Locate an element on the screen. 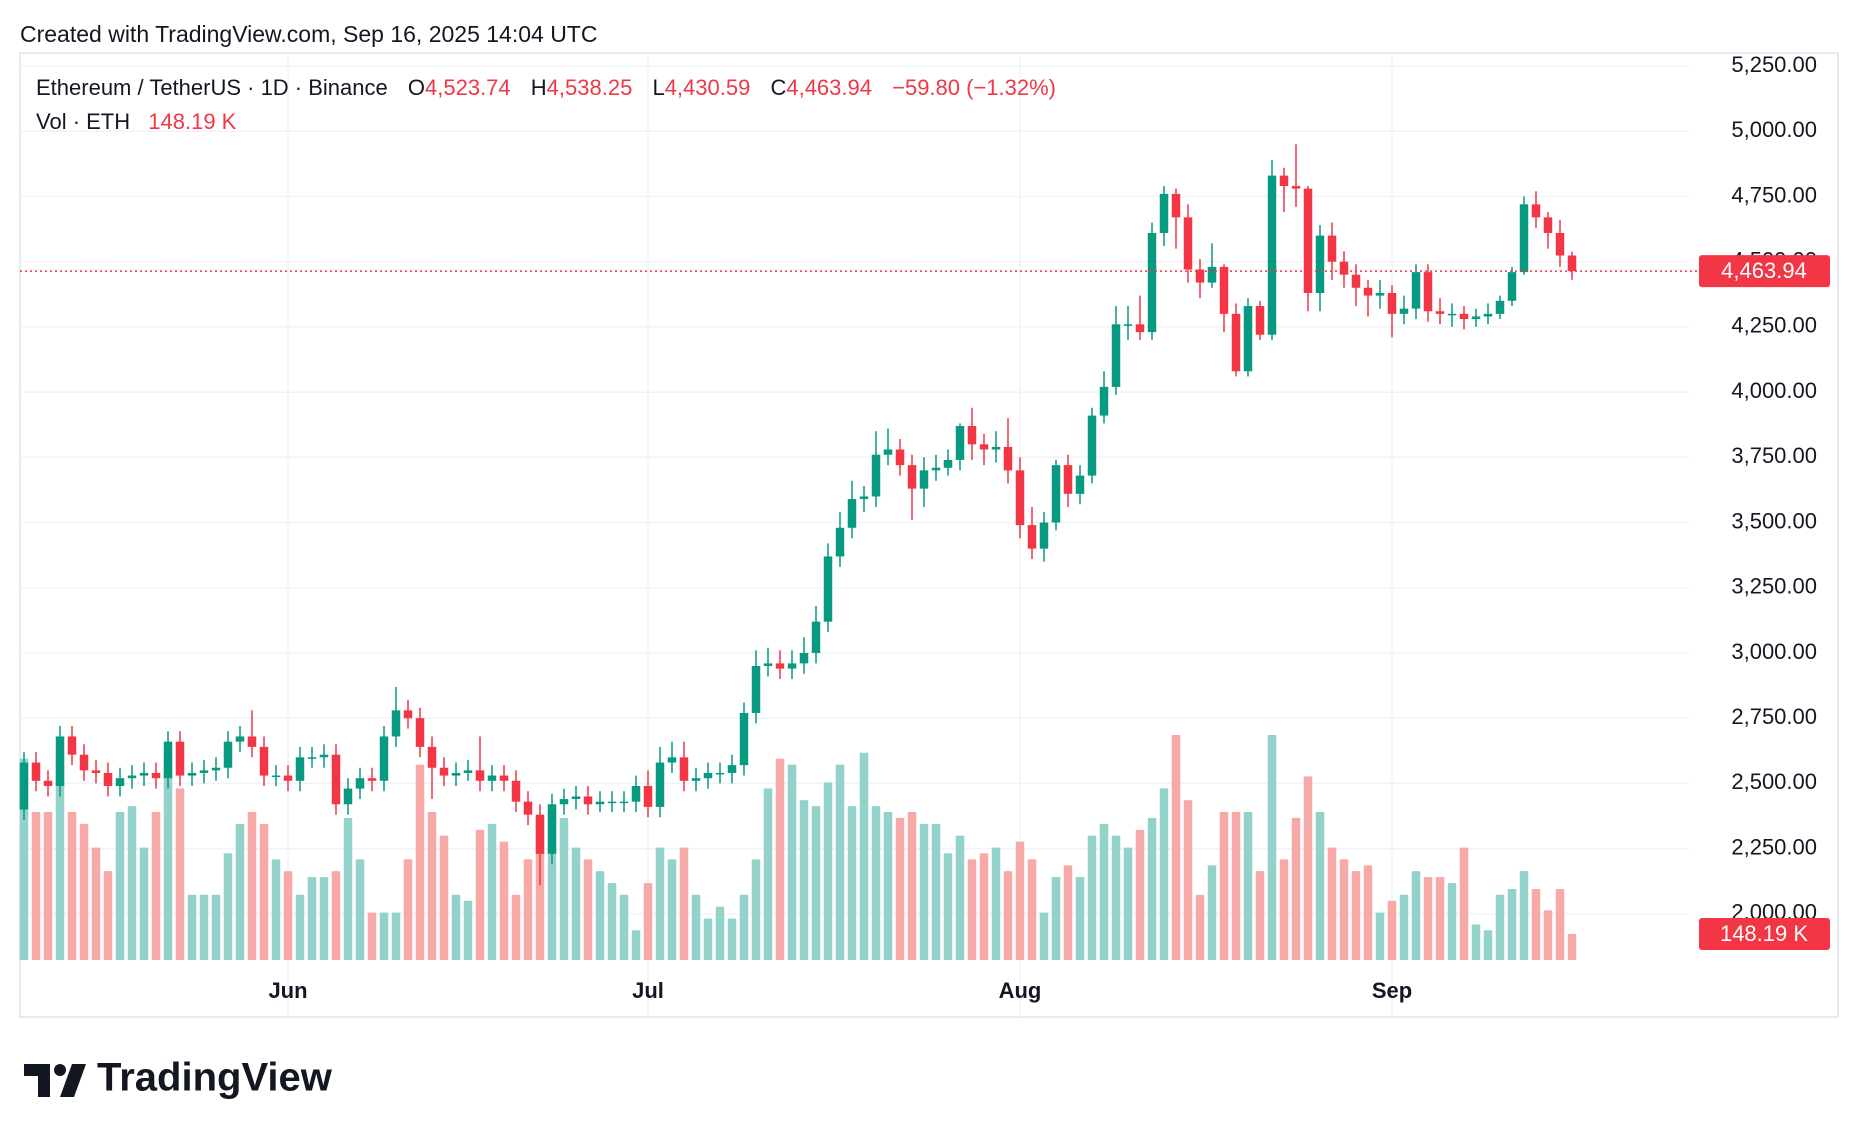 The image size is (1856, 1141). ohlc-key: C is located at coordinates (778, 87).